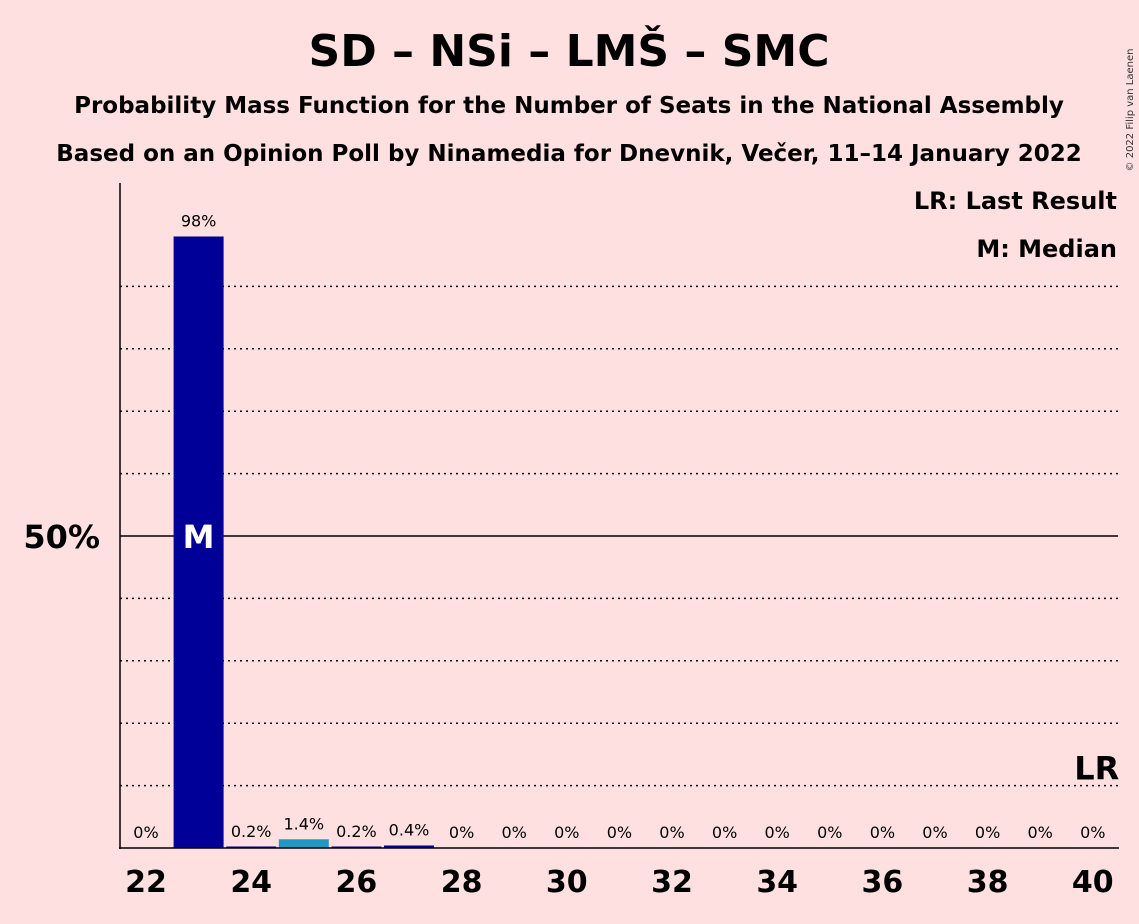 This screenshot has width=1139, height=924. What do you see at coordinates (145, 832) in the screenshot?
I see `data-label-seat-22: 0%` at bounding box center [145, 832].